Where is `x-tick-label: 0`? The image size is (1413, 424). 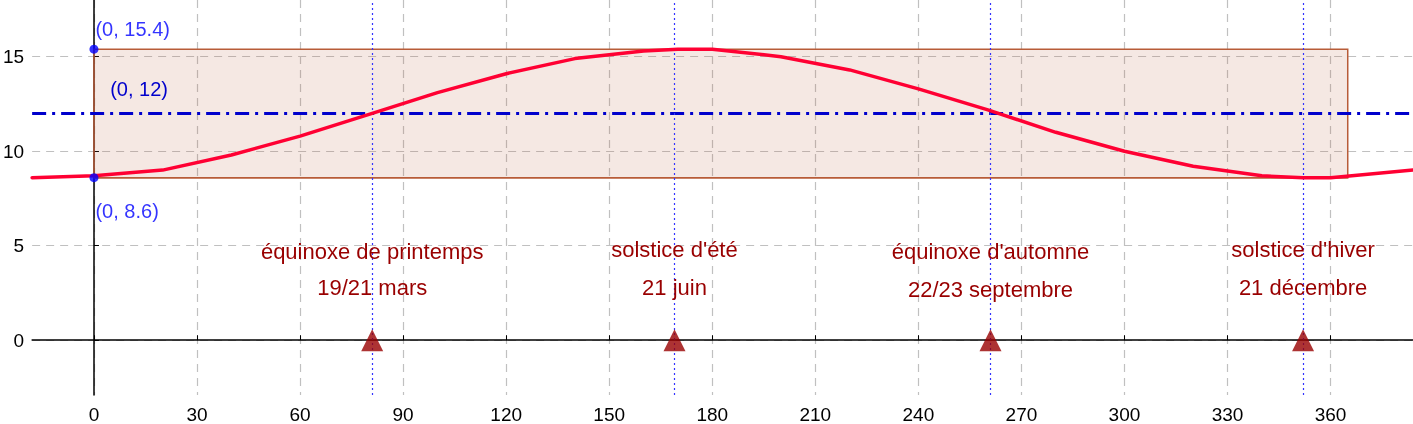 x-tick-label: 0 is located at coordinates (94, 414).